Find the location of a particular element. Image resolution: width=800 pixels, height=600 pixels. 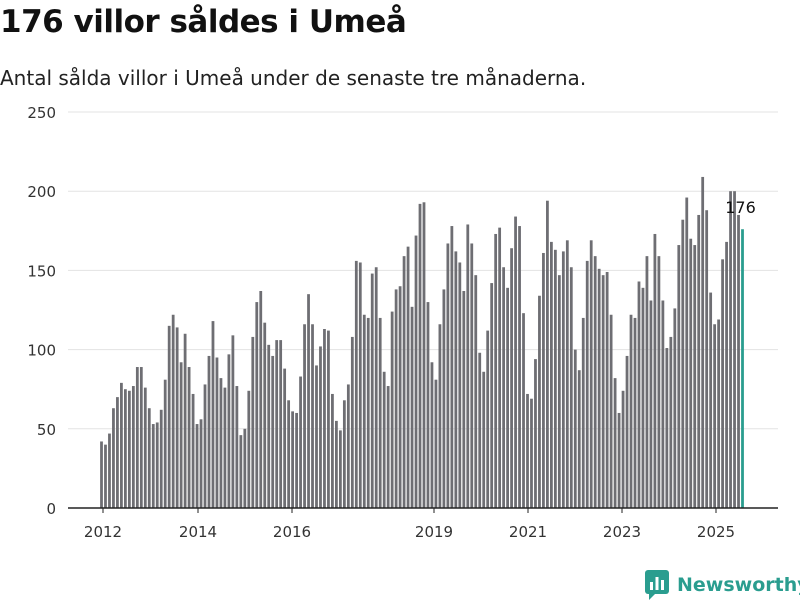

y-tick-label: 250 is located at coordinates (41, 113).